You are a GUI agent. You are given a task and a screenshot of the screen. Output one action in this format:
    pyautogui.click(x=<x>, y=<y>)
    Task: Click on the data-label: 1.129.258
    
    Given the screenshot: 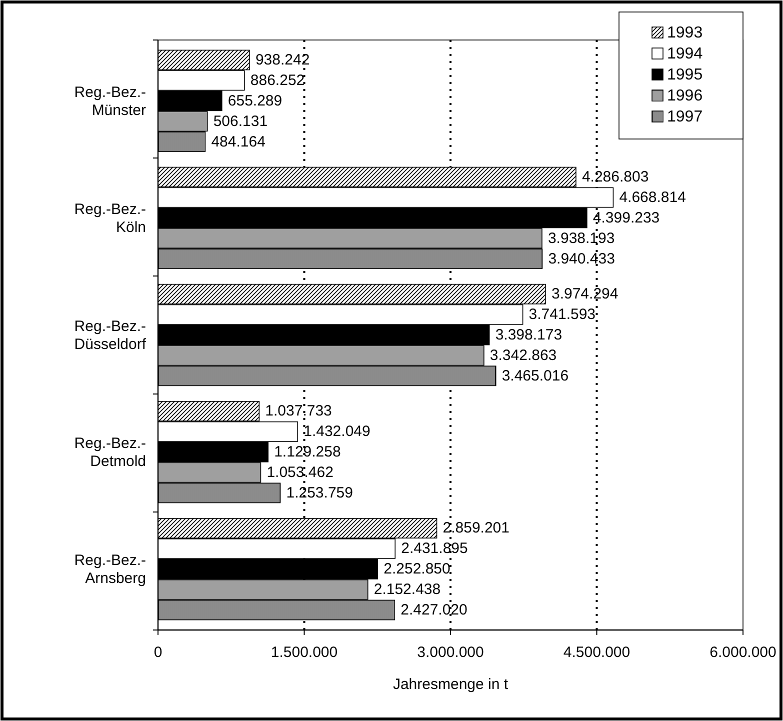 What is the action you would take?
    pyautogui.click(x=307, y=452)
    